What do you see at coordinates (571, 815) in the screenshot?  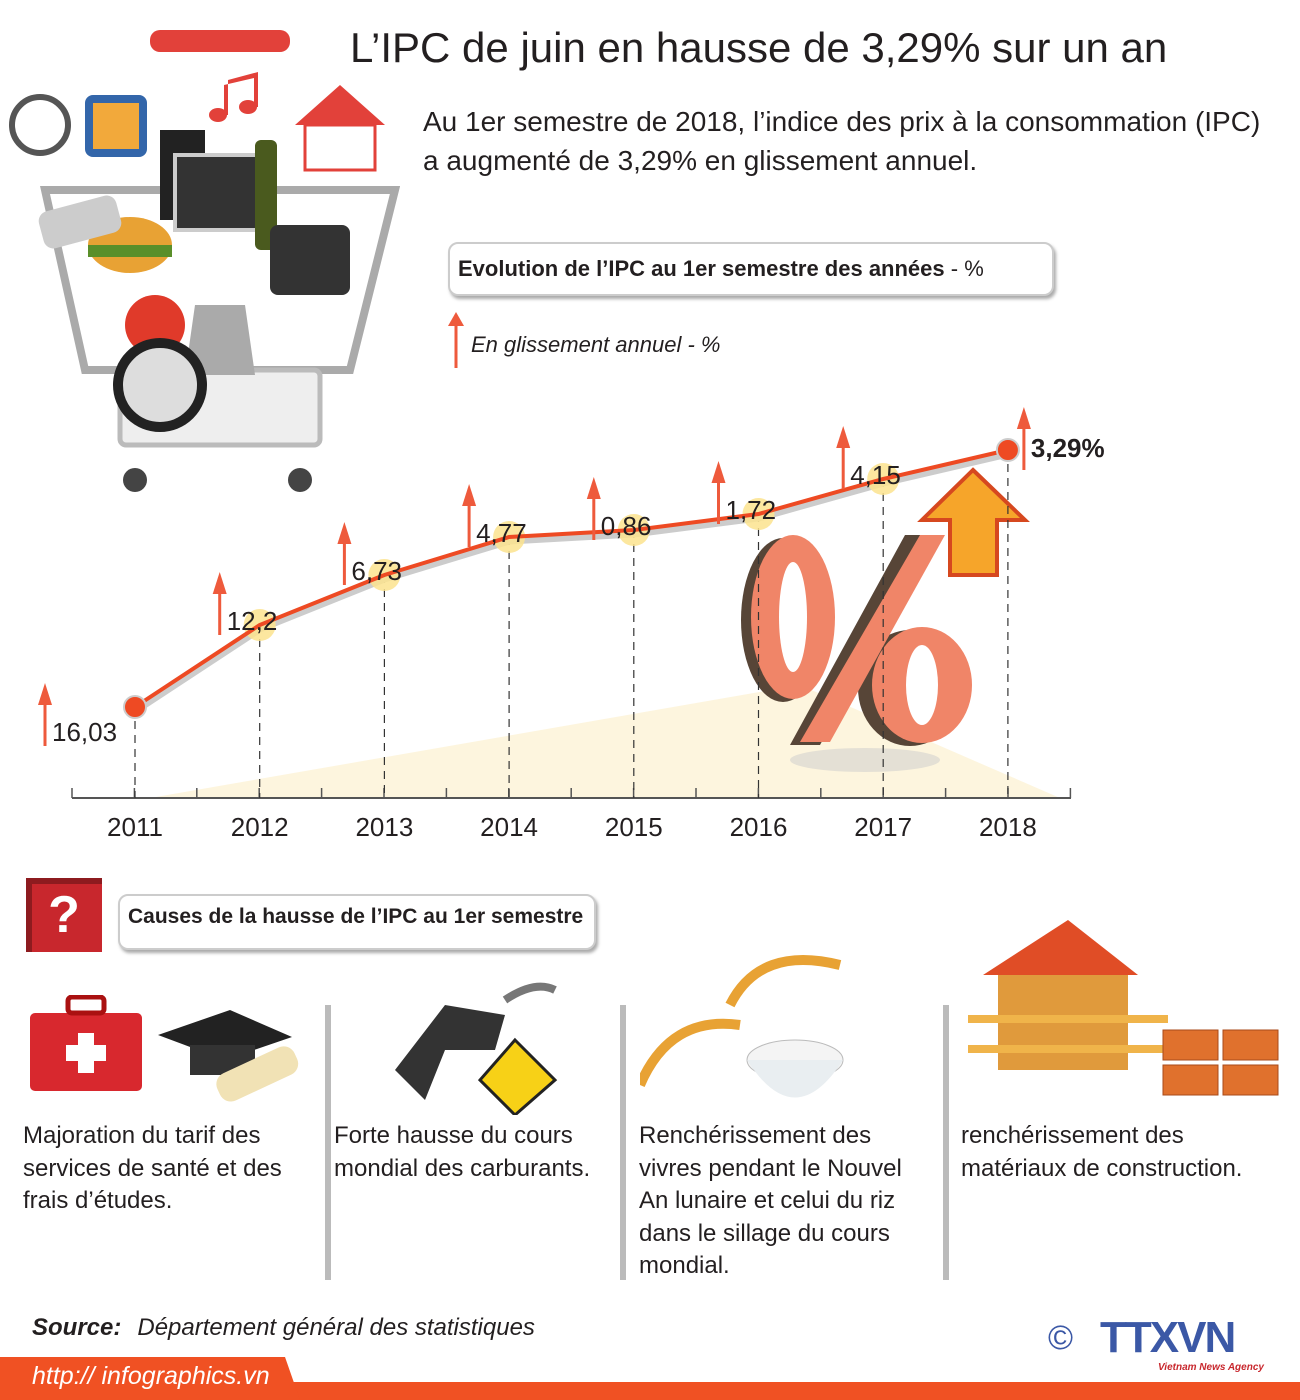 I see `x-axis: 2011 2012 2013 2014 2015 2016 2017 2018` at bounding box center [571, 815].